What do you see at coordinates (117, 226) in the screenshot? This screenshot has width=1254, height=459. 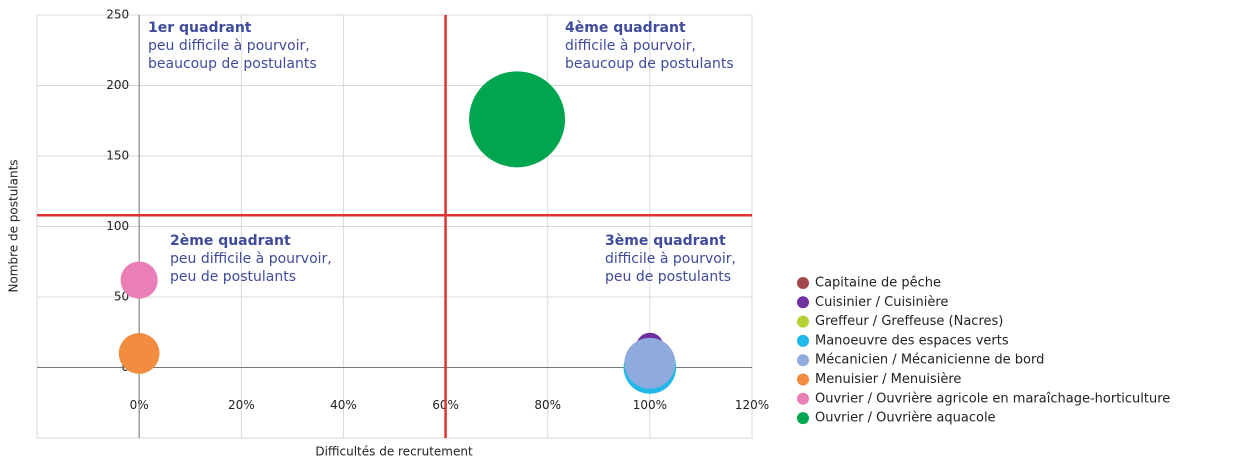 I see `y-tick-label: 100` at bounding box center [117, 226].